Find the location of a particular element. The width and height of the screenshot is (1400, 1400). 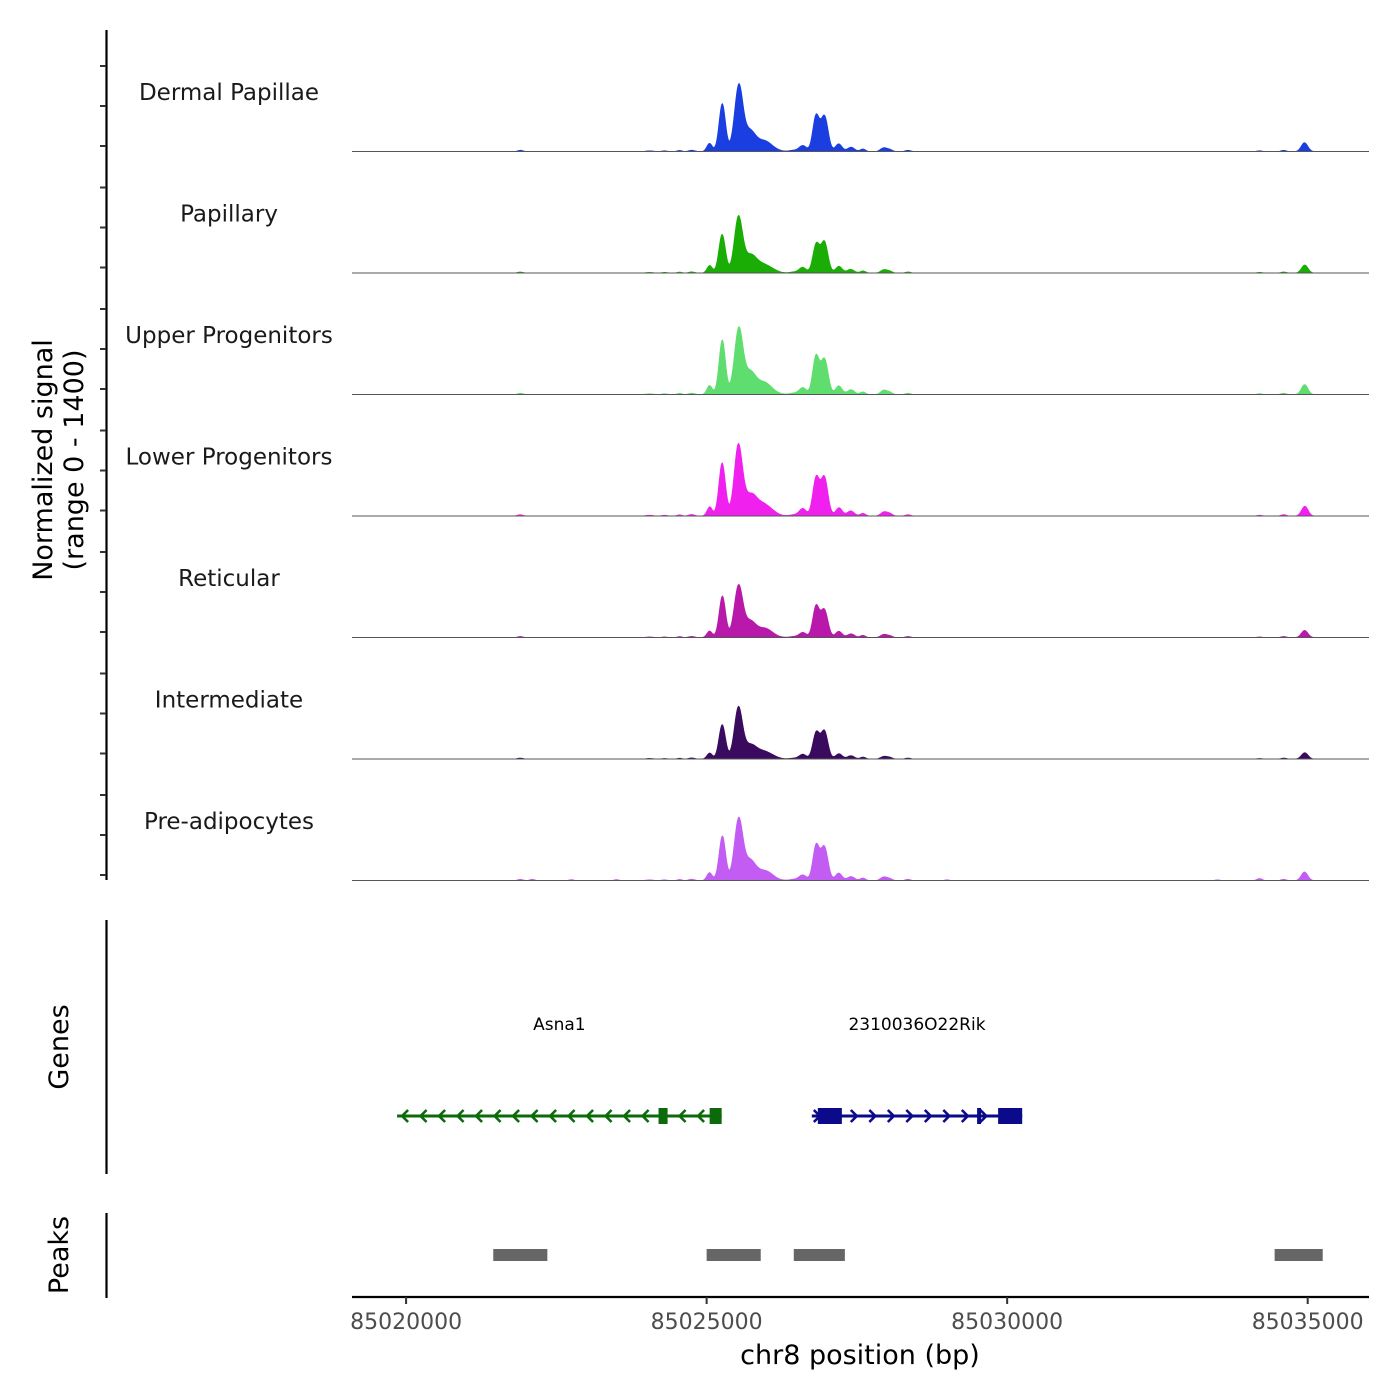

coverage-area-dermal-papillae is located at coordinates (837, 117).